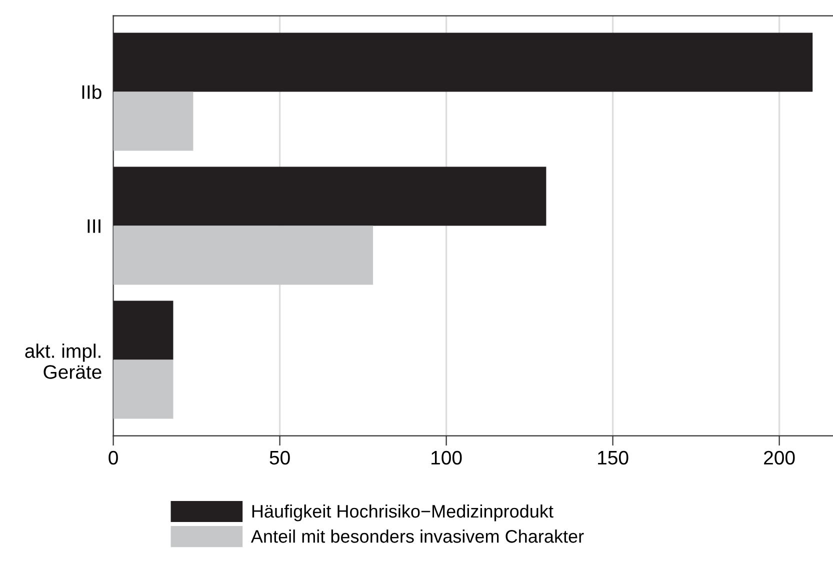  What do you see at coordinates (403, 513) in the screenshot?
I see `legend-label: Häufigkeit Hochrisiko−Medizinprodukt` at bounding box center [403, 513].